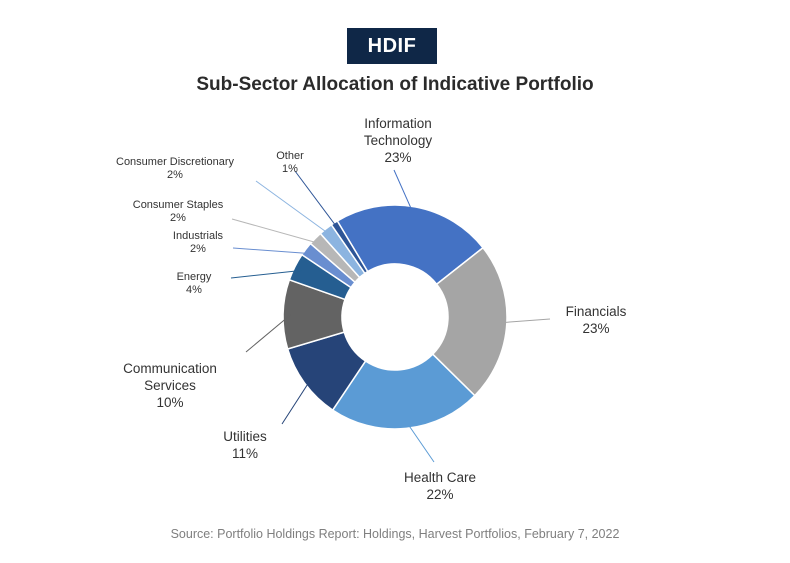 The width and height of the screenshot is (790, 563). Describe the element at coordinates (296, 401) in the screenshot. I see `leader-line-utilities` at that location.